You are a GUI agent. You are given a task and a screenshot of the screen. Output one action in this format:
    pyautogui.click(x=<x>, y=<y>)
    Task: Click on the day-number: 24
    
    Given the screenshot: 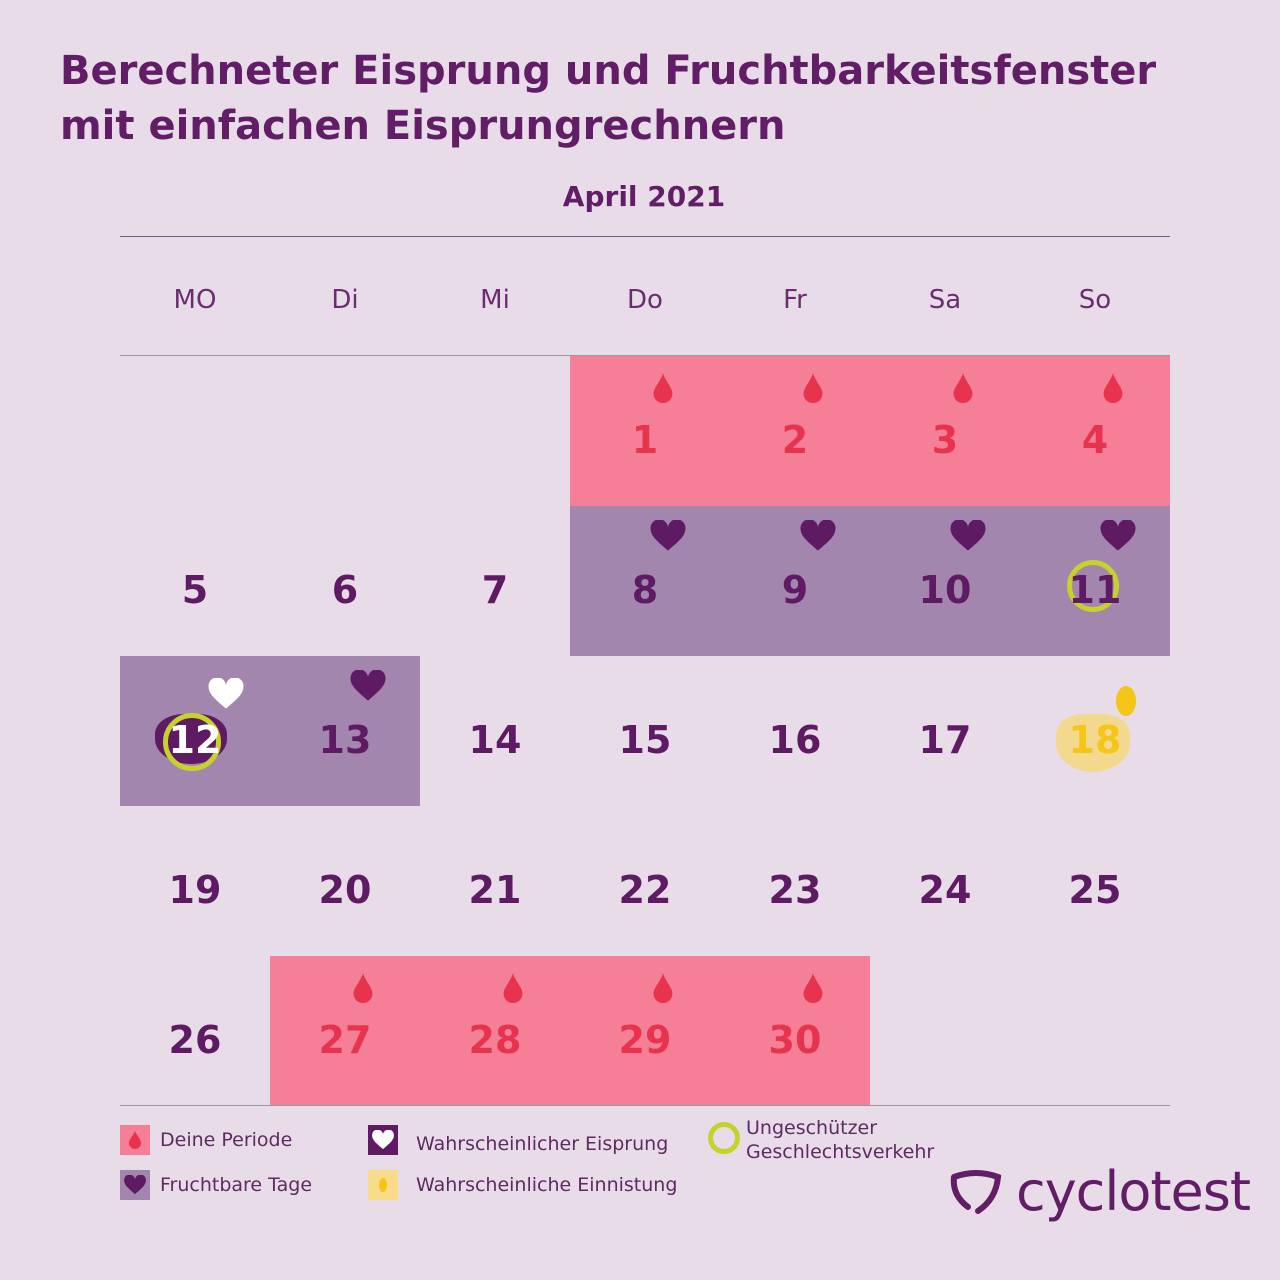 What is the action you would take?
    pyautogui.click(x=945, y=890)
    